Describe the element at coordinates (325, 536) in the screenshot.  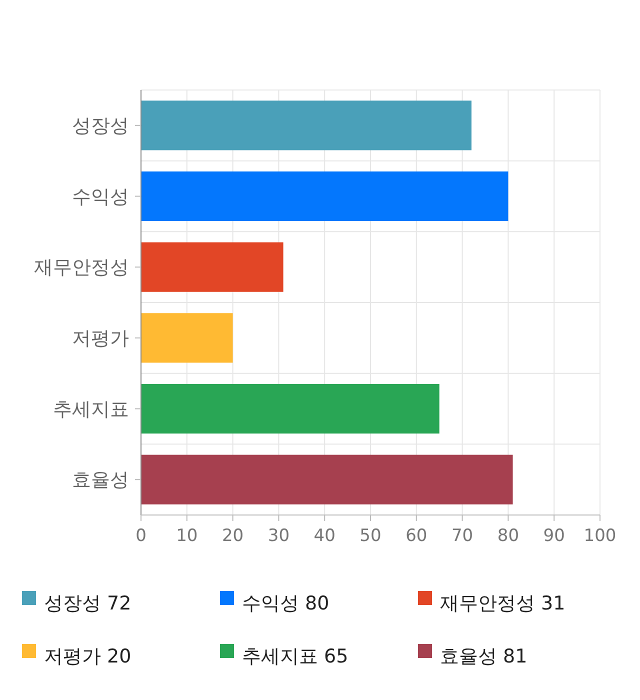
I see `x-tick-label: 40` at that location.